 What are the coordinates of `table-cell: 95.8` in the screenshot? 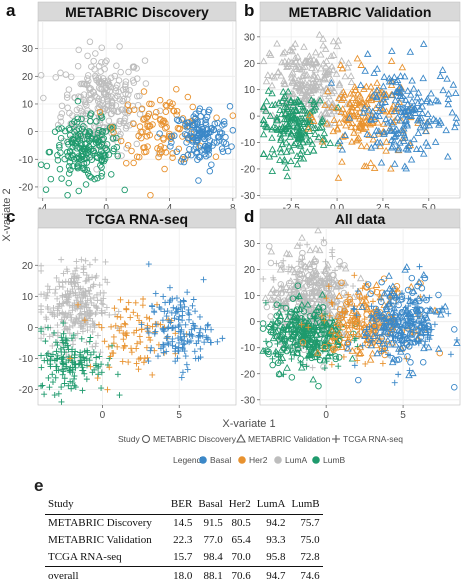 It's located at (271, 558).